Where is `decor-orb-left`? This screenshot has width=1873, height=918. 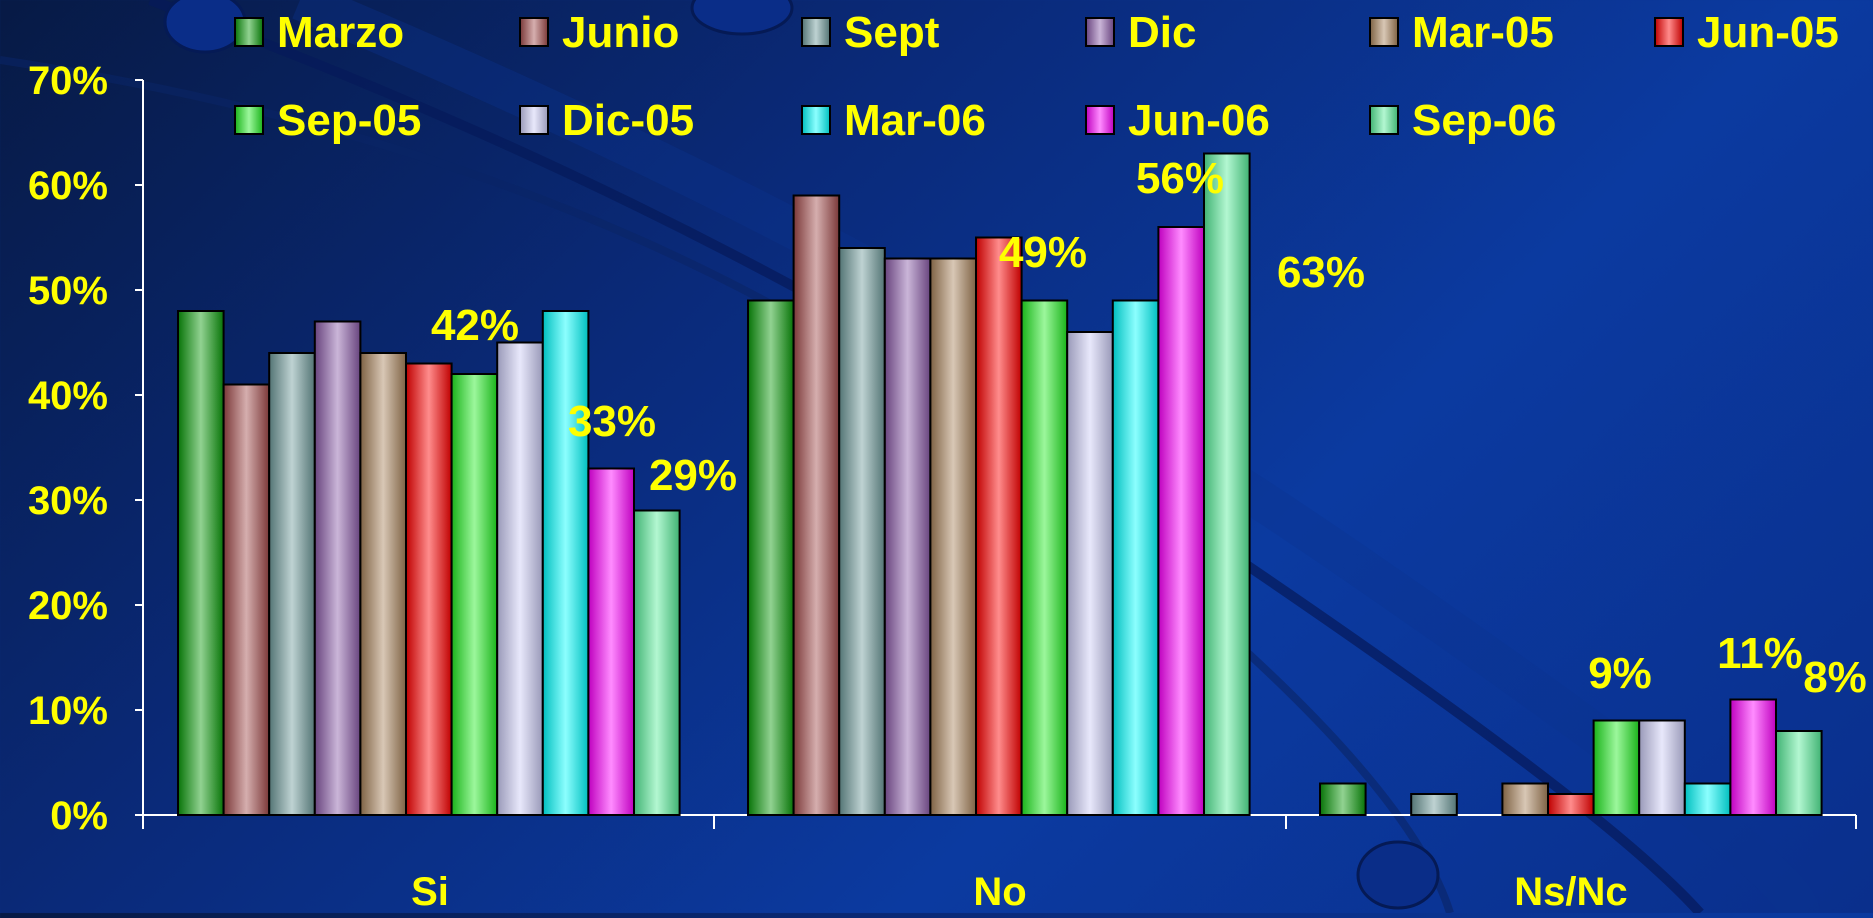
decor-orb-left is located at coordinates (205, 27).